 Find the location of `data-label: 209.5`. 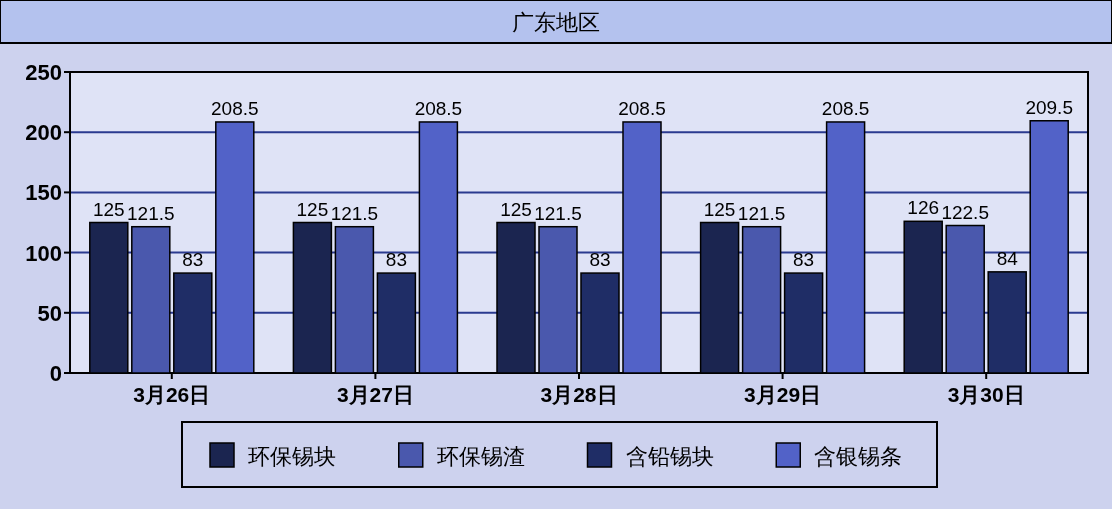

data-label: 209.5 is located at coordinates (1049, 107).